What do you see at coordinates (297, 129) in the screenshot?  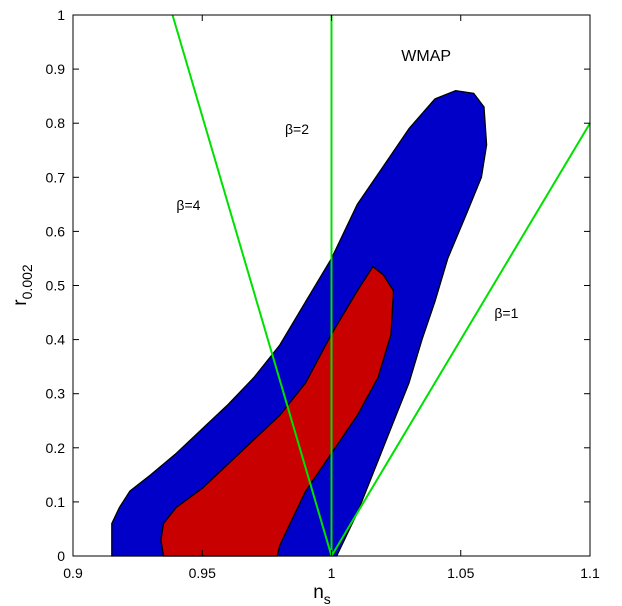 I see `beta-2-label: β=2` at bounding box center [297, 129].